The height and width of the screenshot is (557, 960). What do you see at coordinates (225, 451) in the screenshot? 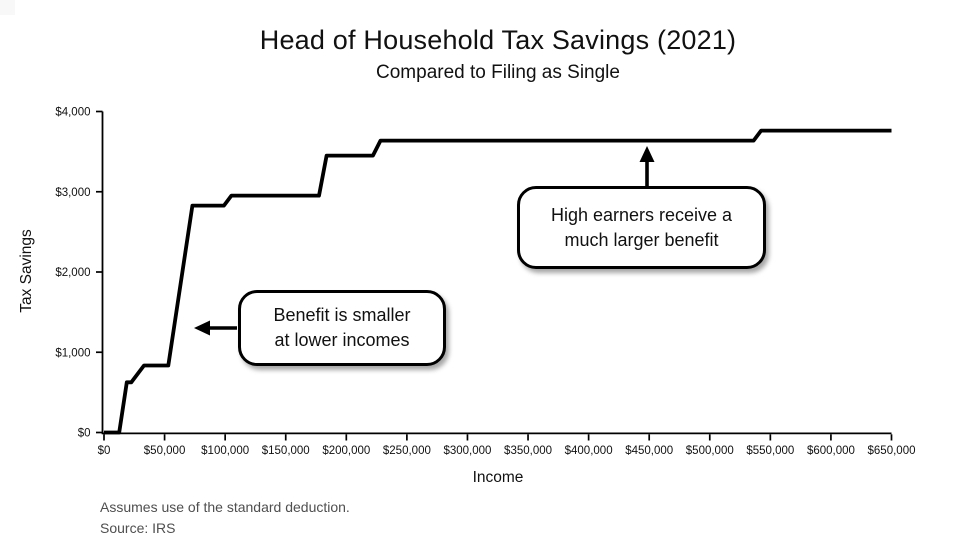
I see `x-tick-label: $100,000` at bounding box center [225, 451].